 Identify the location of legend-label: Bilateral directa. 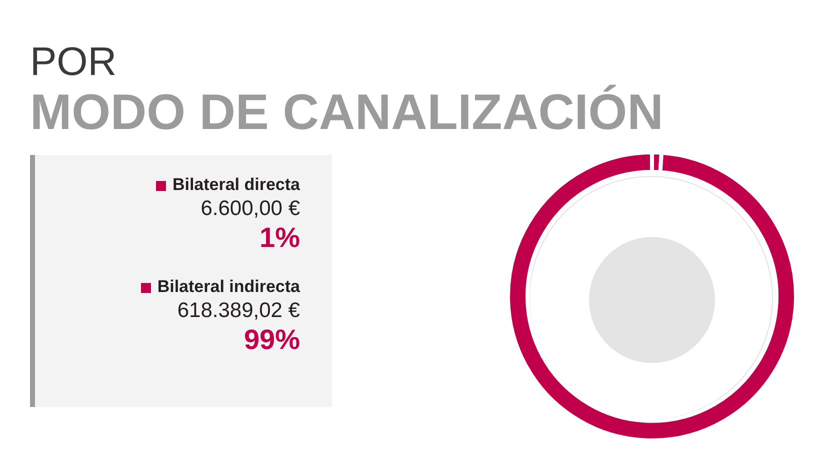
(236, 184).